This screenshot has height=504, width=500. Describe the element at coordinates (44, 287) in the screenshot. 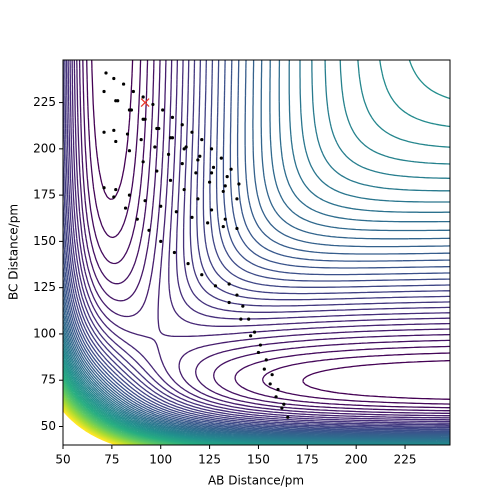

I see `y-tick-label: 125` at that location.